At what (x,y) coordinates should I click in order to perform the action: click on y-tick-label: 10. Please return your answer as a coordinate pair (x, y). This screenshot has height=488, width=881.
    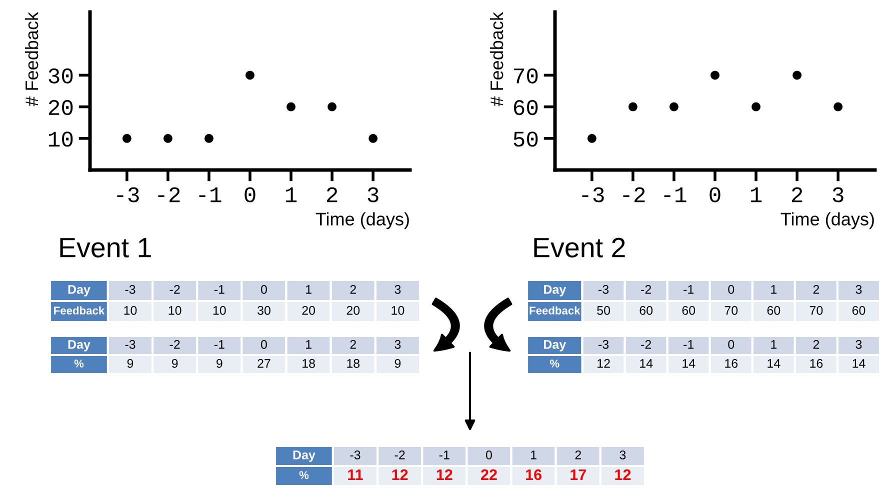
    Looking at the image, I should click on (60, 139).